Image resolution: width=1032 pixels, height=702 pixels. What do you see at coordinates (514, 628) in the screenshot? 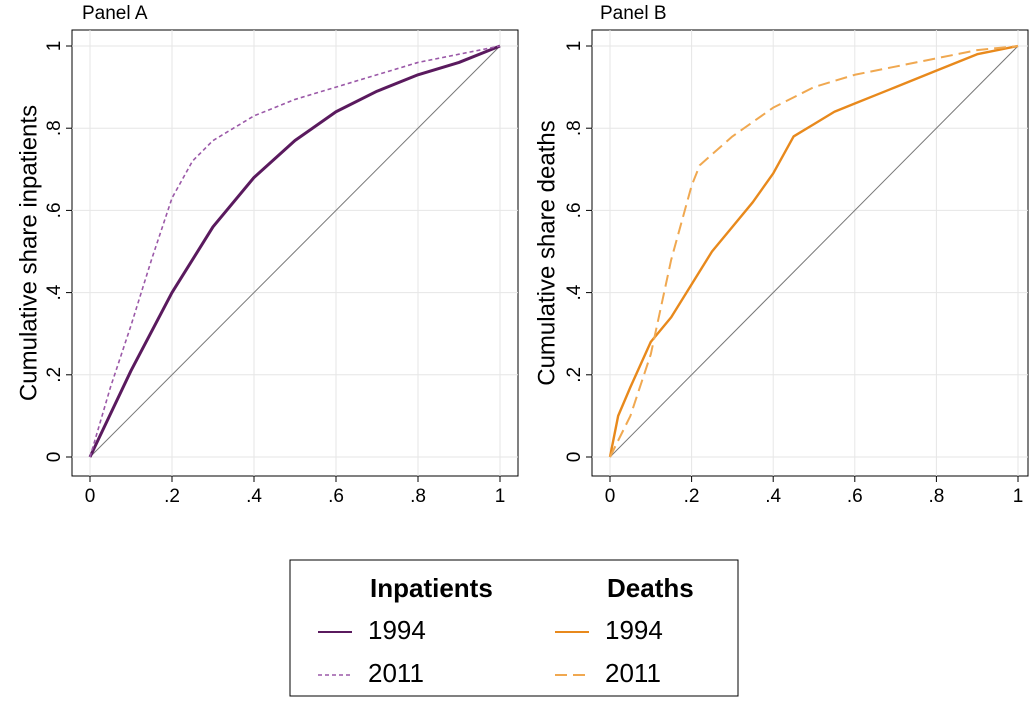
I see `legend-box` at bounding box center [514, 628].